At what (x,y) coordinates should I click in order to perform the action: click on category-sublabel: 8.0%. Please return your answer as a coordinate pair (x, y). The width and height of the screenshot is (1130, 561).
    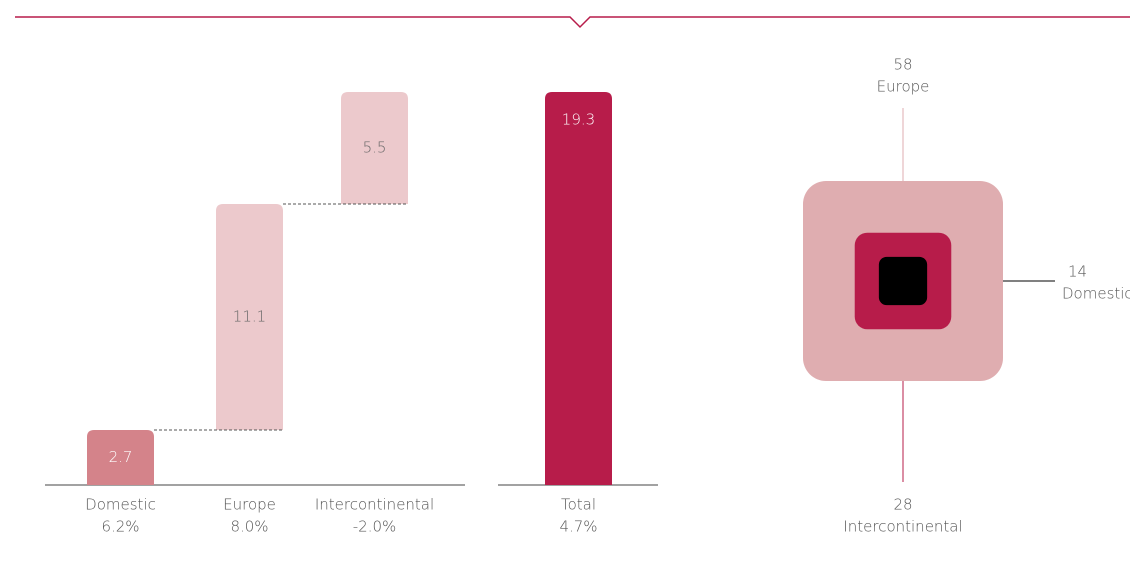
    Looking at the image, I should click on (249, 527).